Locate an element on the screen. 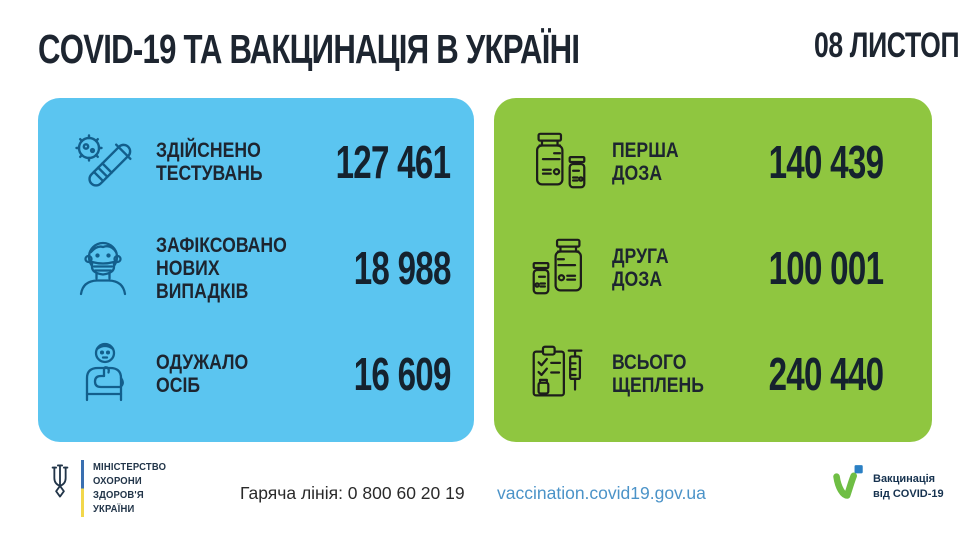 This screenshot has width=960, height=540. campaign-text: Вакцинація від COVID-19 is located at coordinates (908, 486).